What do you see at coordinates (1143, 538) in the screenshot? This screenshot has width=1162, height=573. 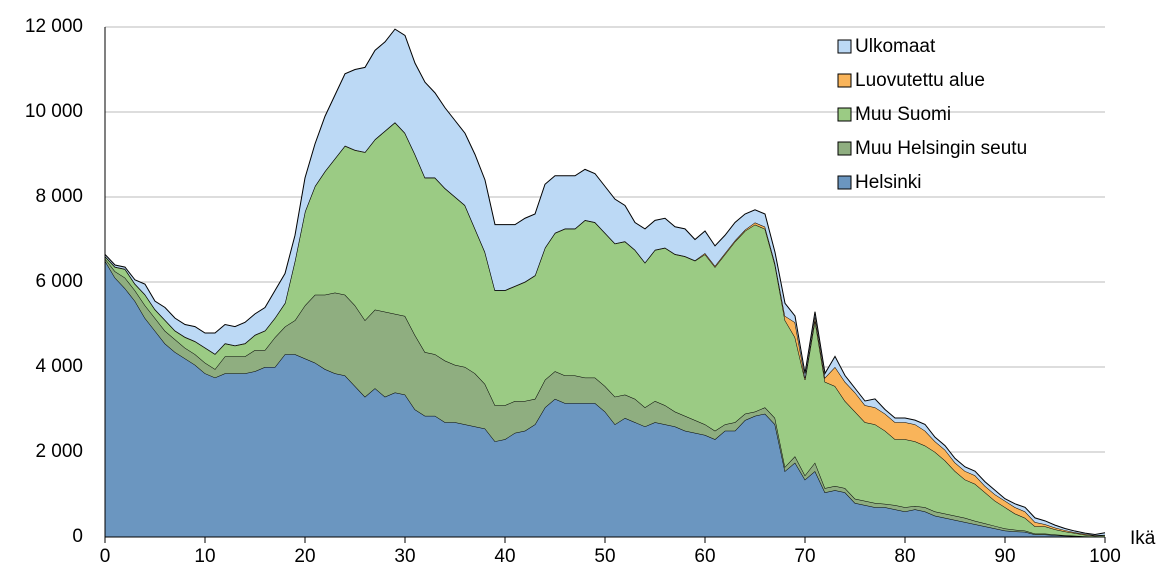 I see `x-axis-label: Ikä` at bounding box center [1143, 538].